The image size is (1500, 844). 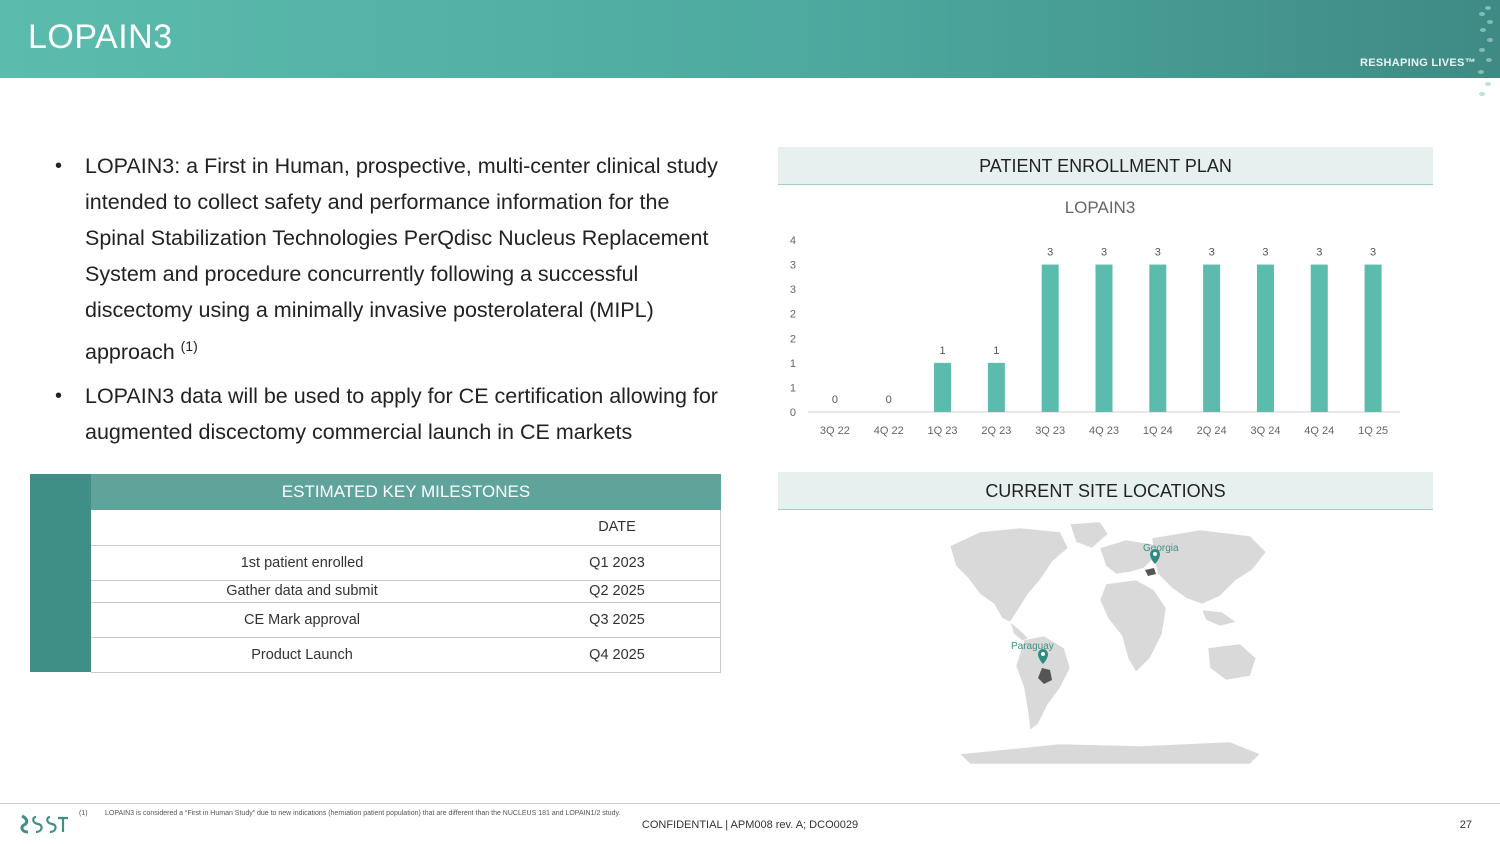 What do you see at coordinates (1485, 51) in the screenshot?
I see `vine-decoration-icon` at bounding box center [1485, 51].